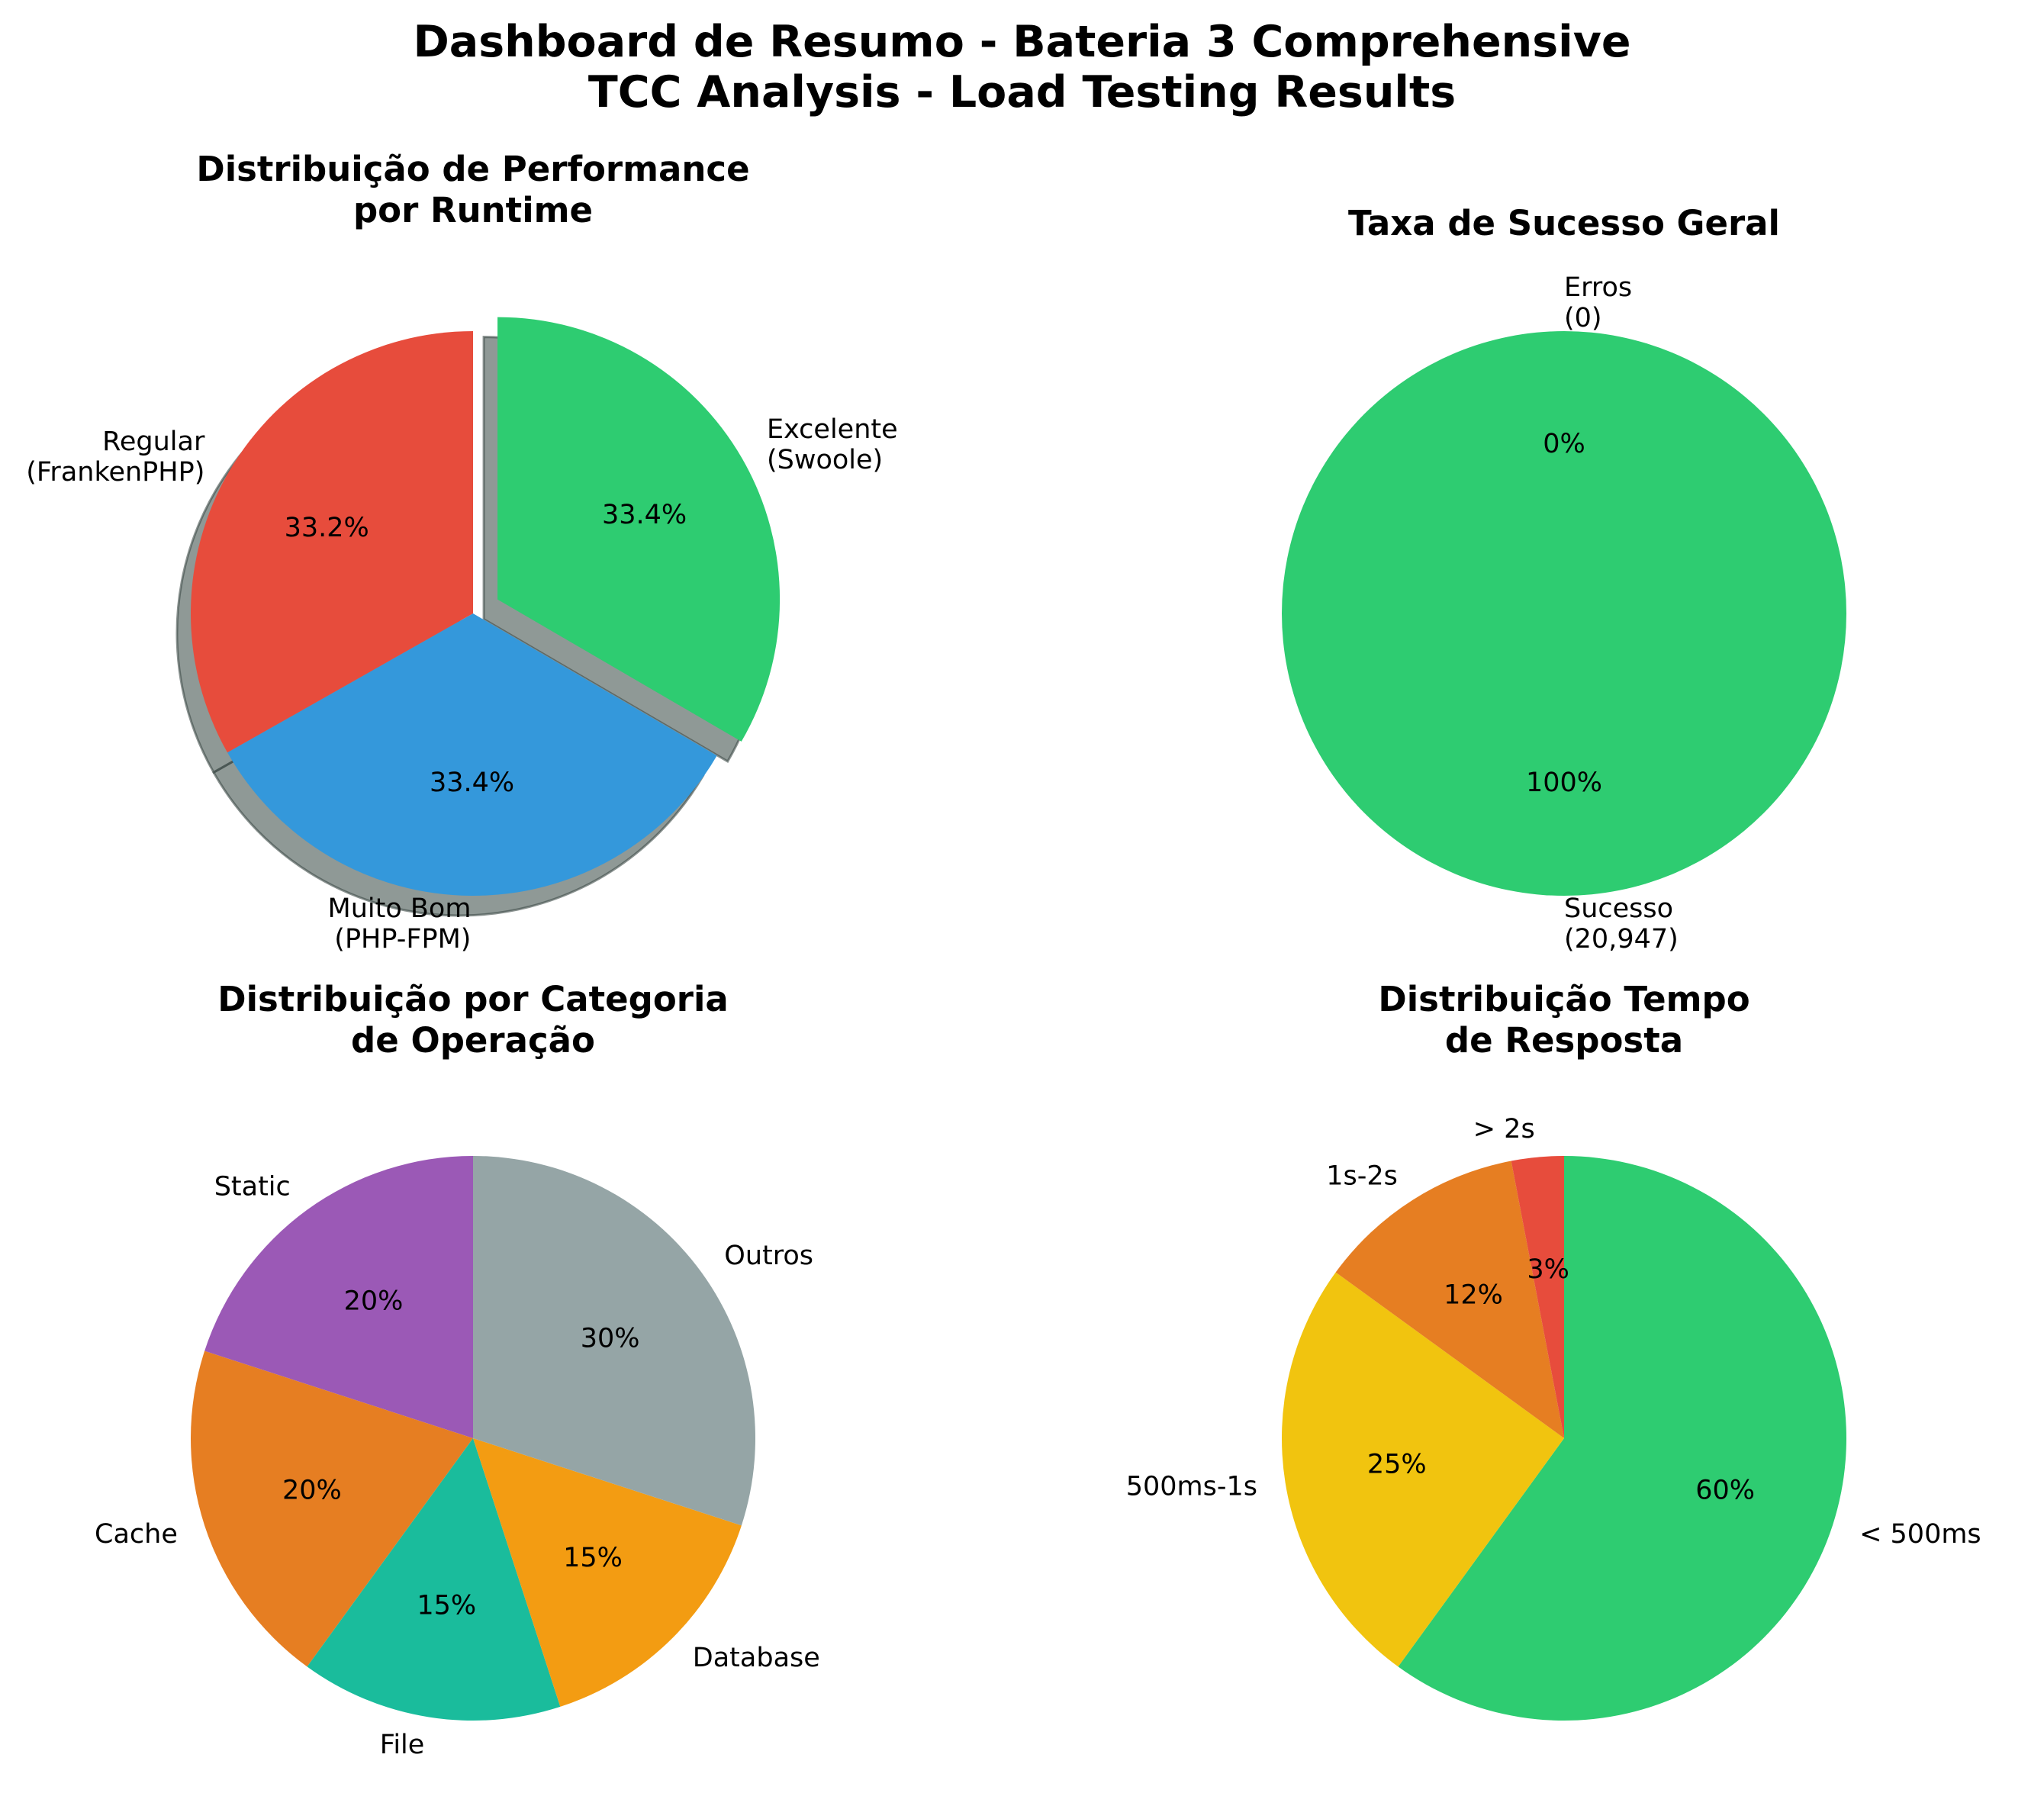  I want to click on slice-category-label: Muito Bom (PHP-FPM), so click(400, 924).